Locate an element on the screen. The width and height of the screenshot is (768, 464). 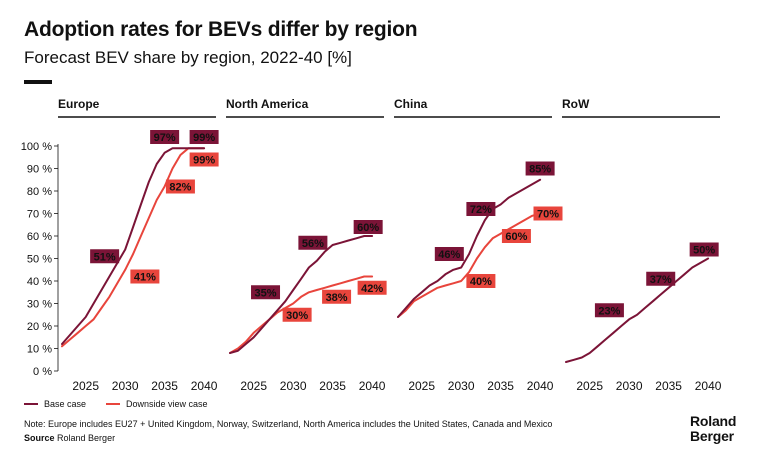
legend-swatch-base is located at coordinates (31, 404).